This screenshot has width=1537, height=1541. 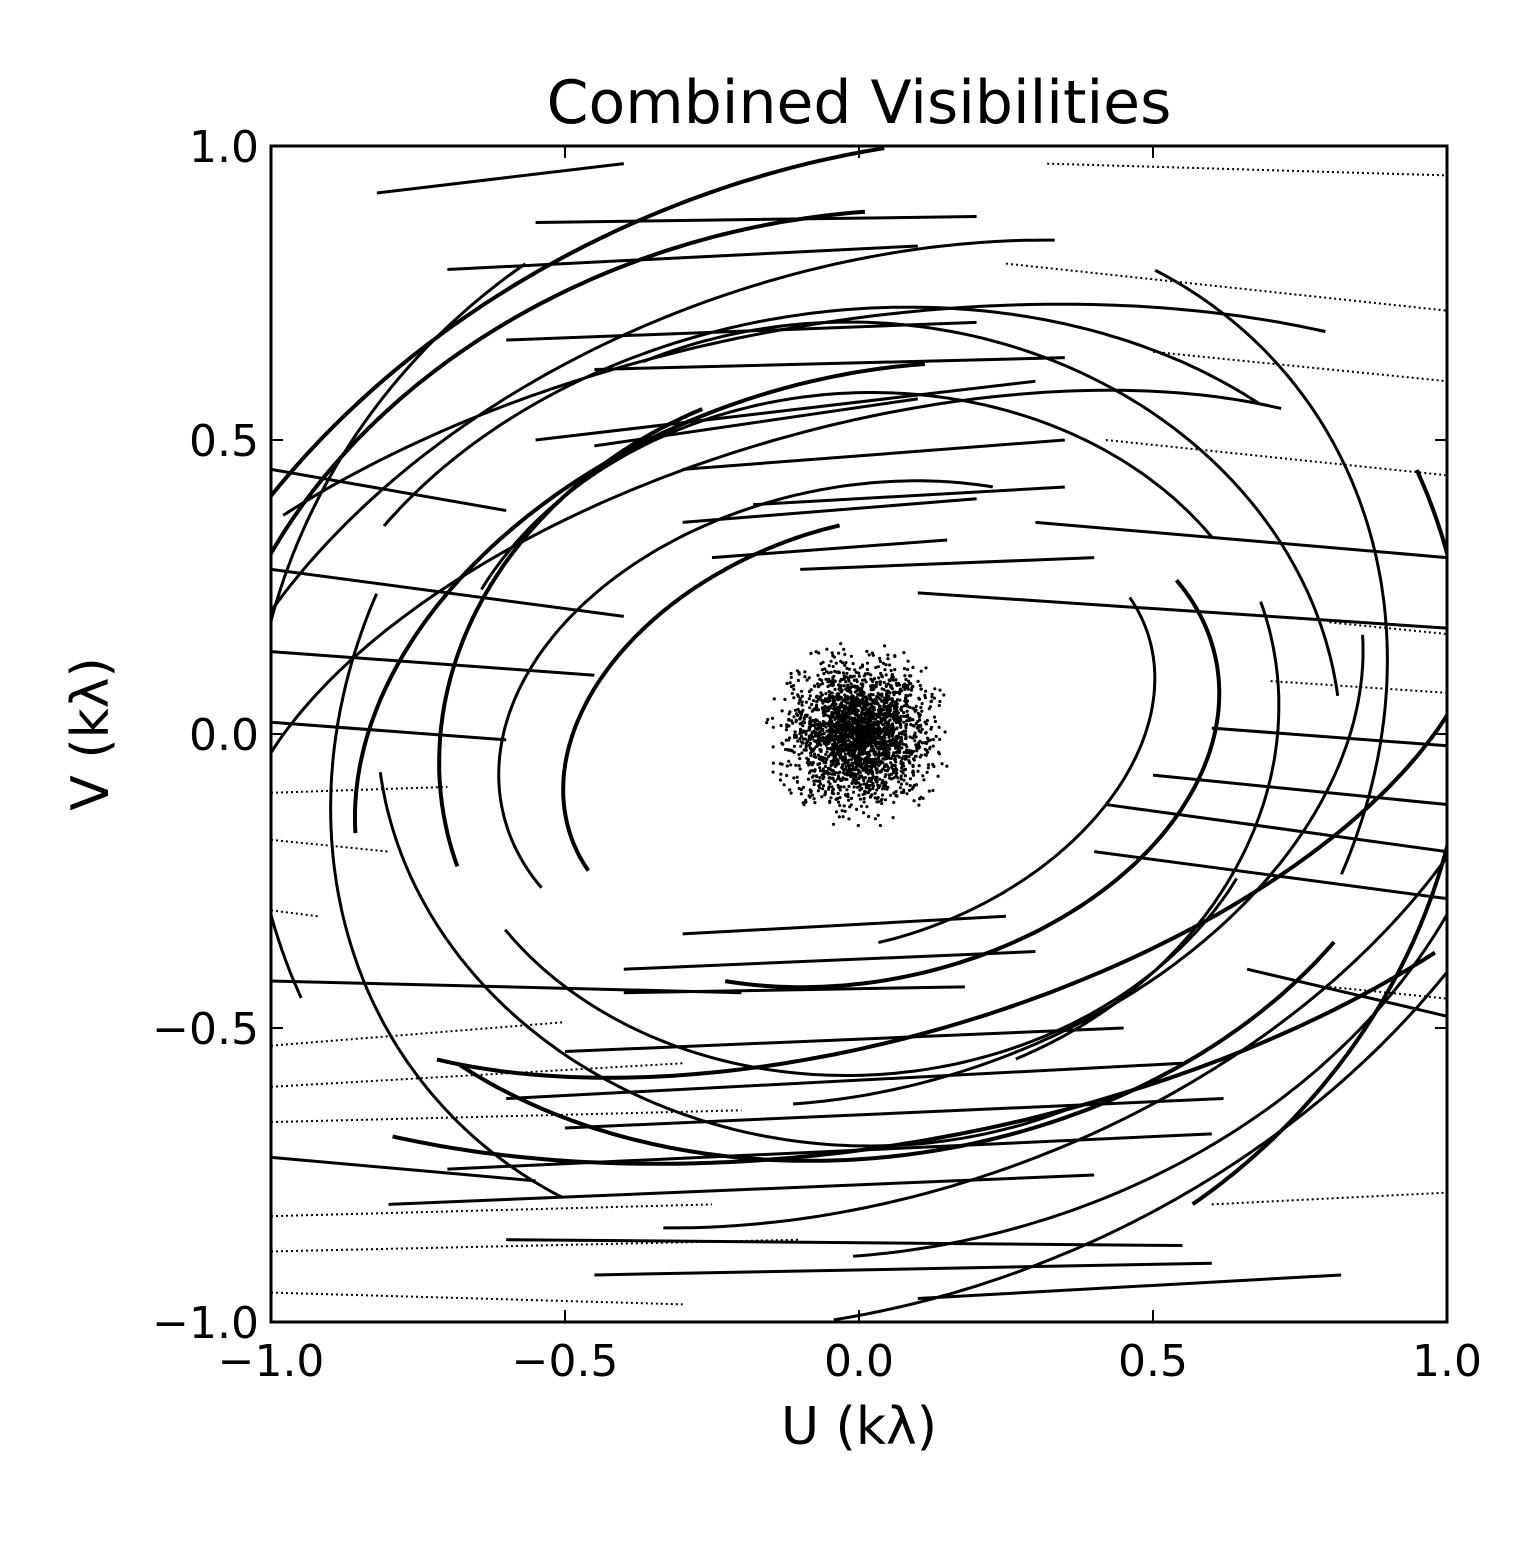 I want to click on y-tick-label: 1.0, so click(x=224, y=147).